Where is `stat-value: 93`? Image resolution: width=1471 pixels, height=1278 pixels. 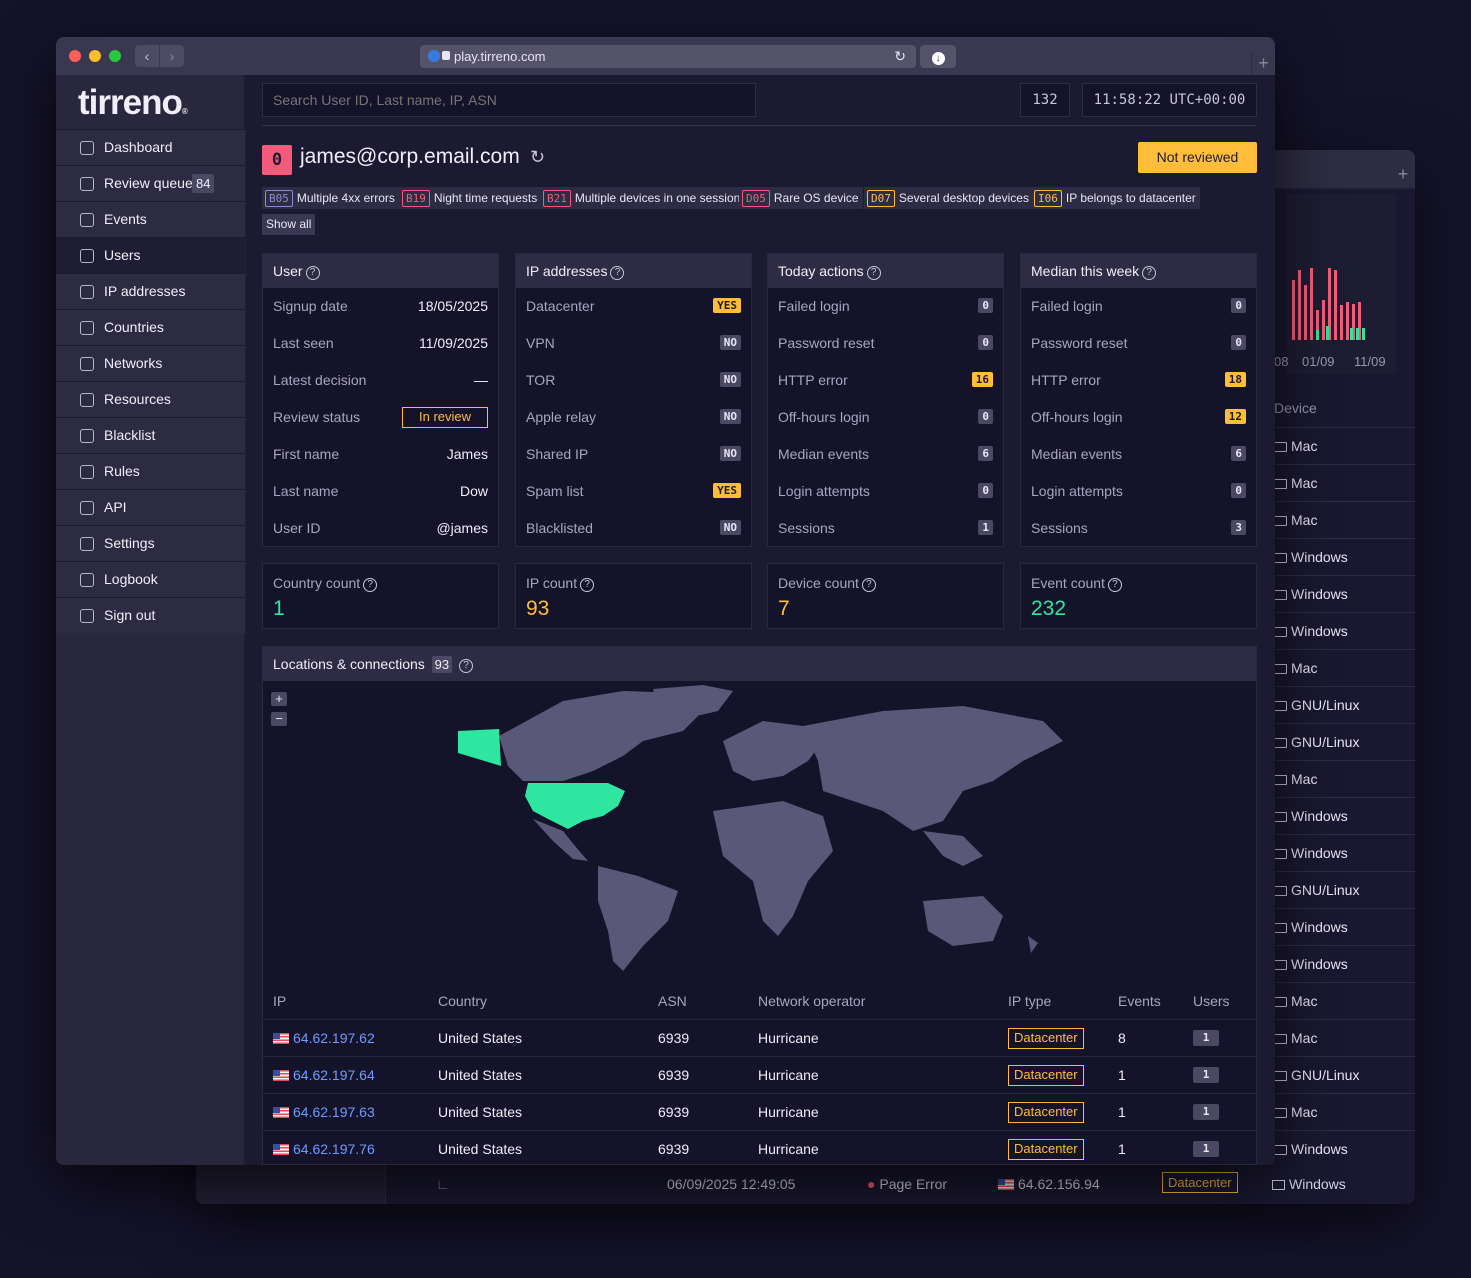 stat-value: 93 is located at coordinates (538, 608).